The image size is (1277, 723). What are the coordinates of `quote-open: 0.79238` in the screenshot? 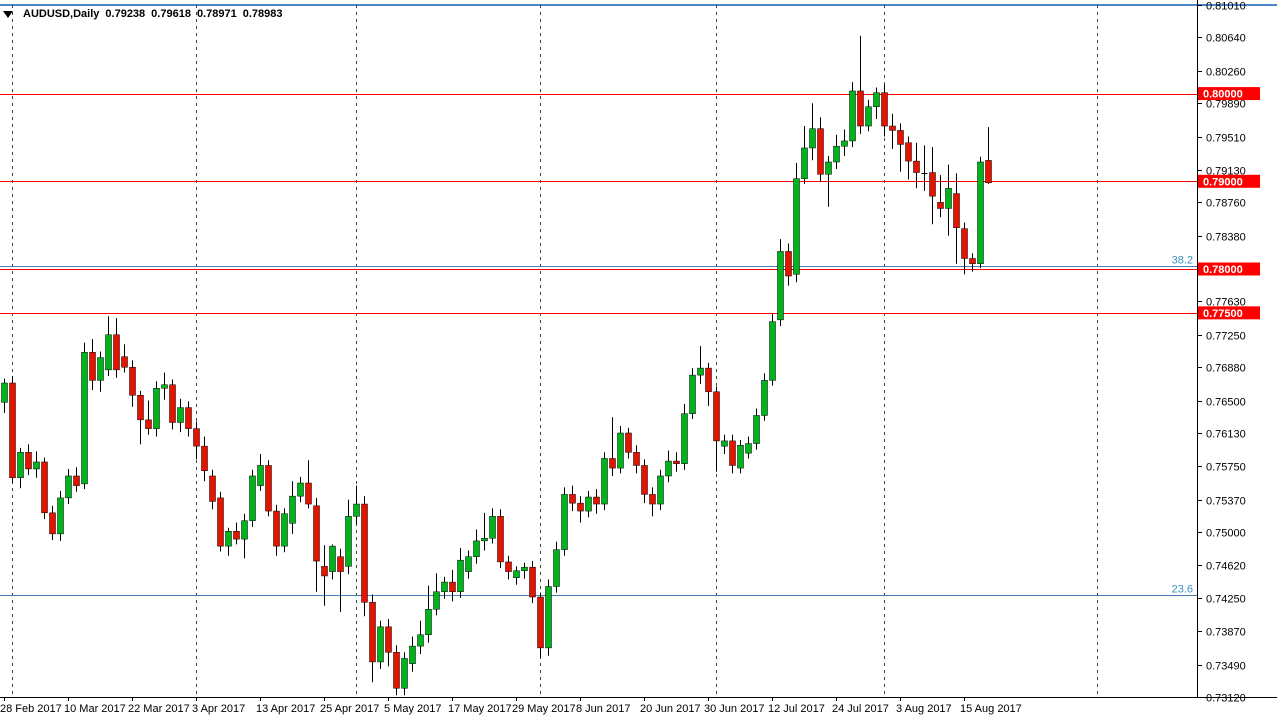 It's located at (125, 14).